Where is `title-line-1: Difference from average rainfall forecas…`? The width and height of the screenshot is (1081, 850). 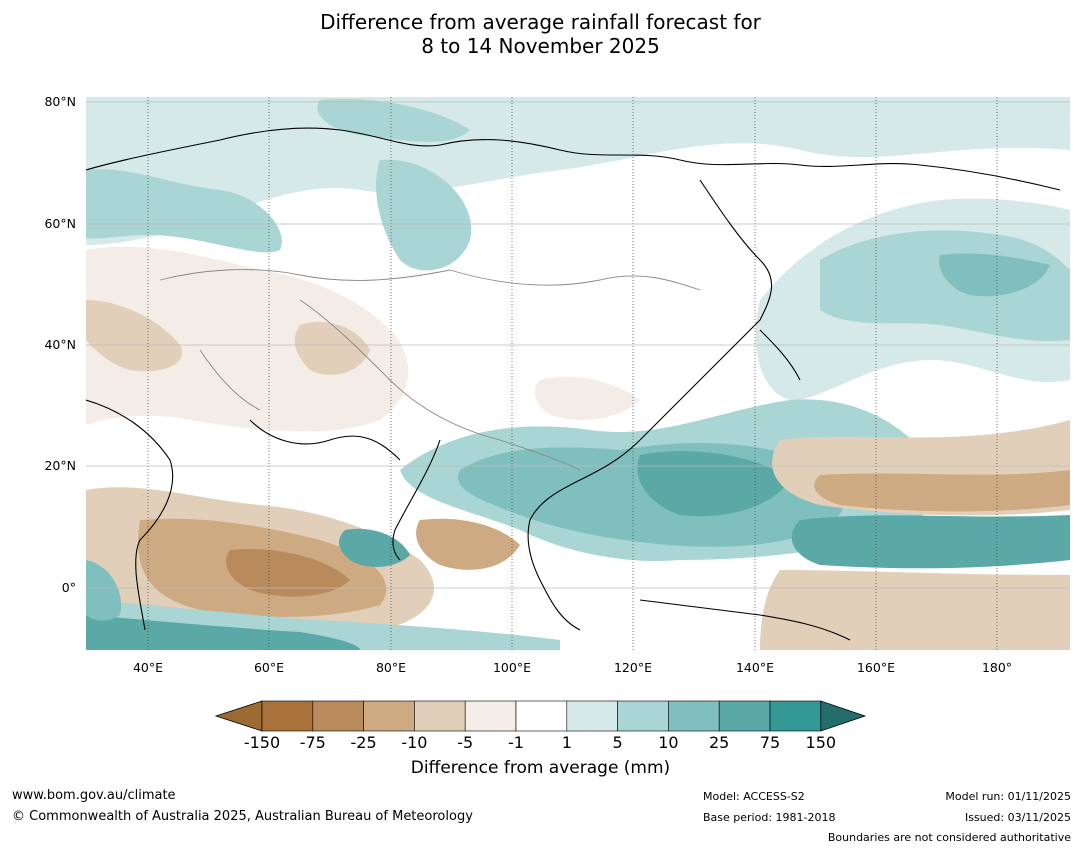 title-line-1: Difference from average rainfall forecas… is located at coordinates (540, 22).